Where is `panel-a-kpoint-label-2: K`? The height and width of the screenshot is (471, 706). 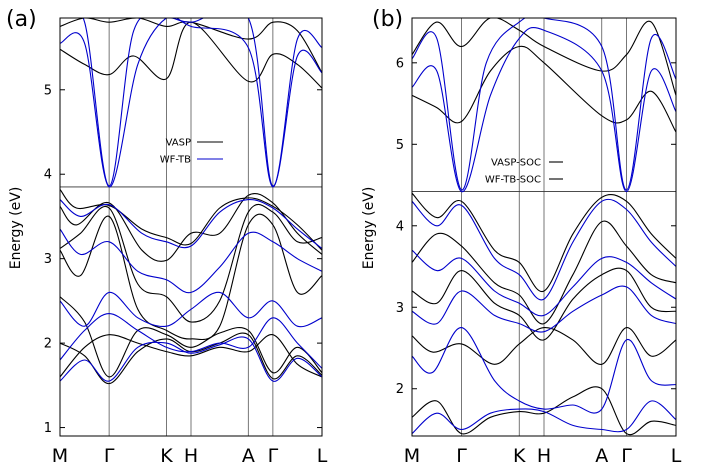 panel-a-kpoint-label-2: K is located at coordinates (166, 456).